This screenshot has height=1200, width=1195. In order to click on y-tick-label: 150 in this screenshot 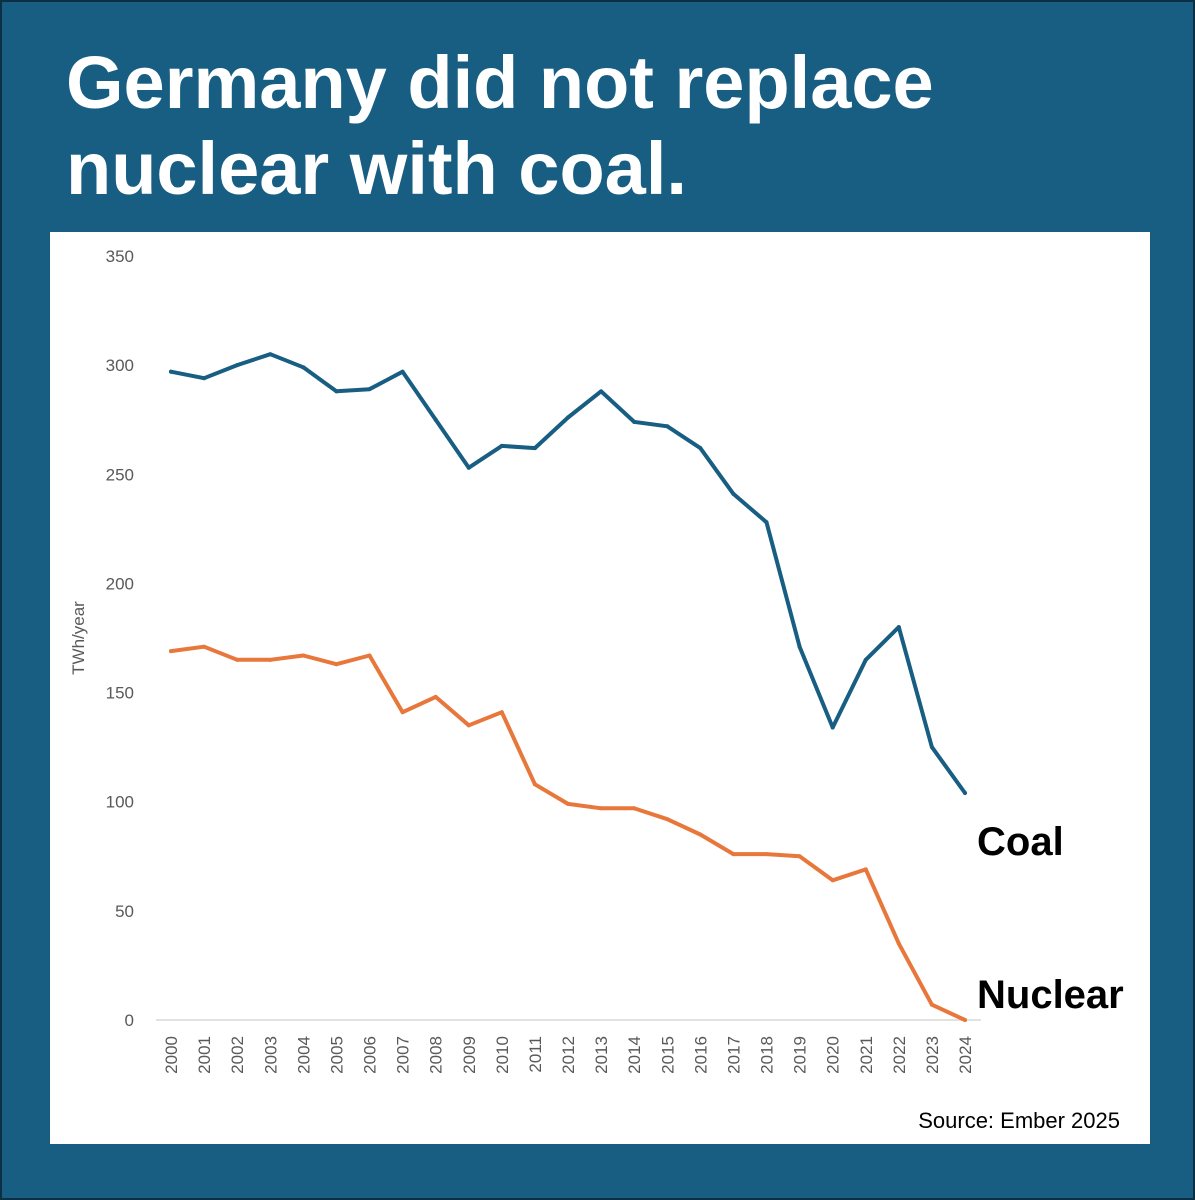, I will do `click(120, 693)`.